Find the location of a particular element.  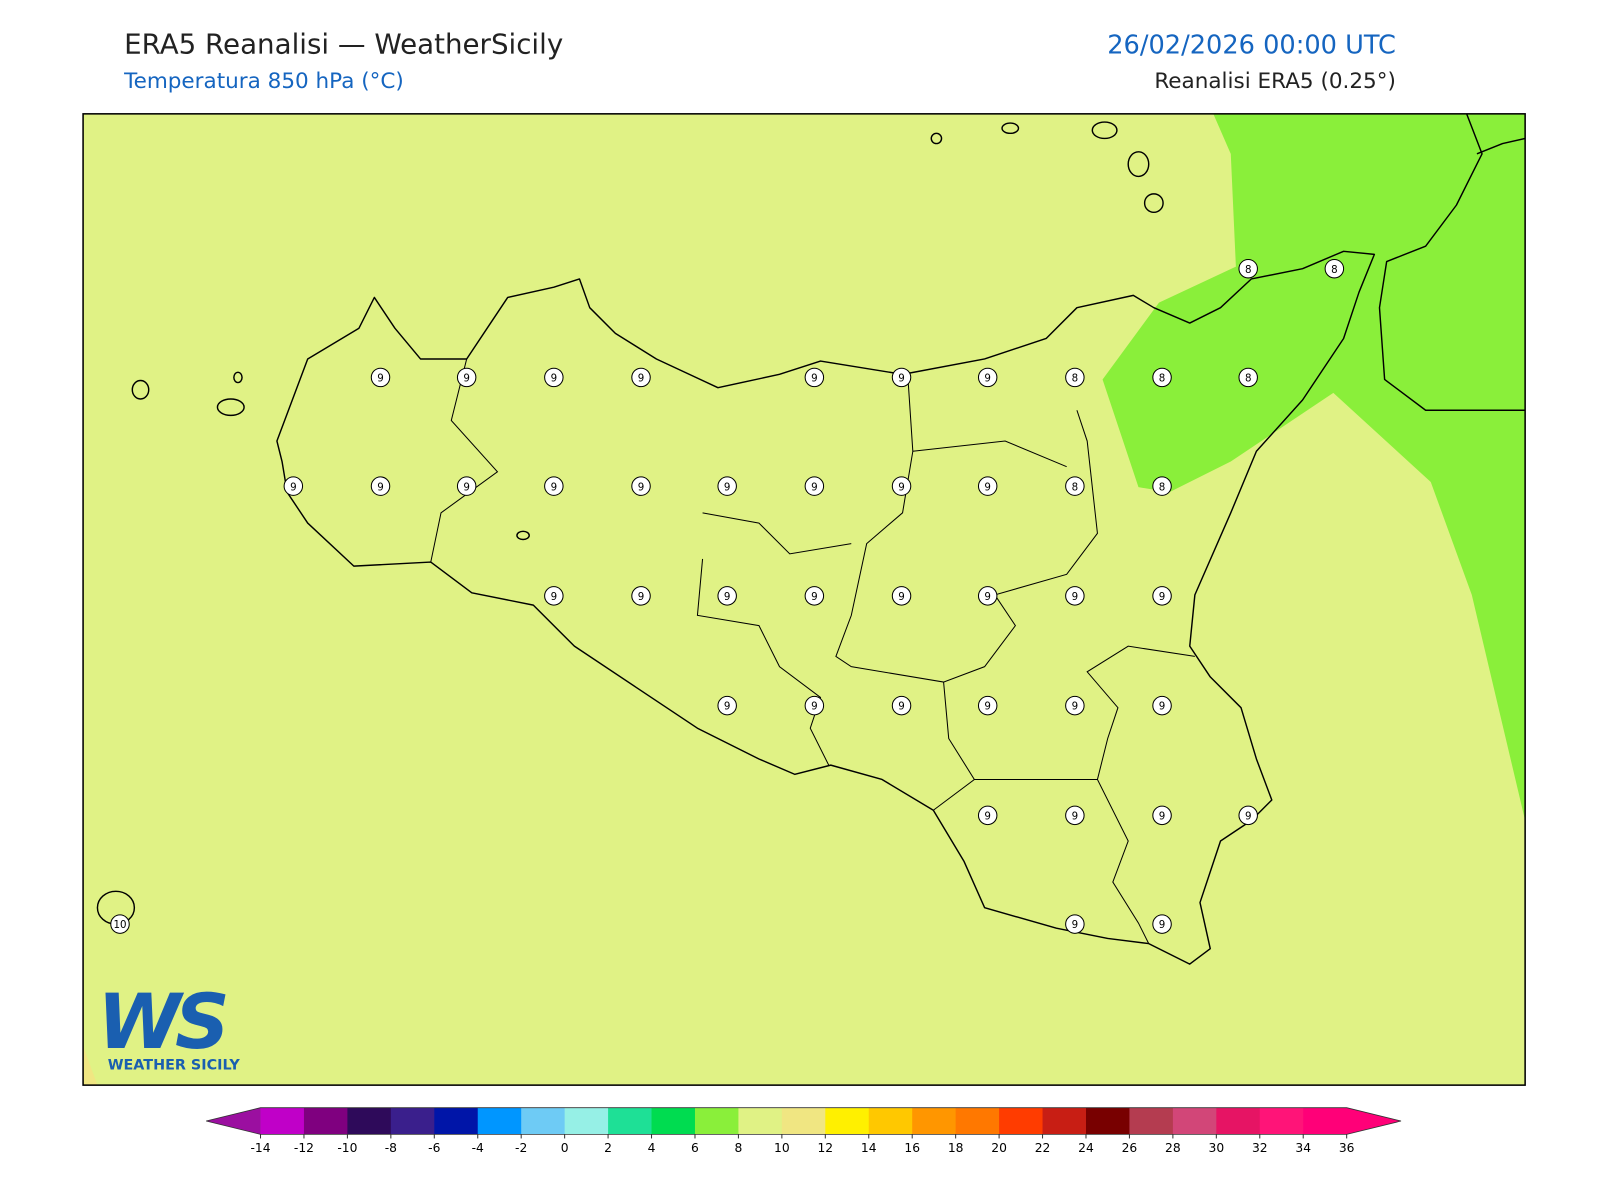

colorbar-tick-label: 16 is located at coordinates (912, 1148).